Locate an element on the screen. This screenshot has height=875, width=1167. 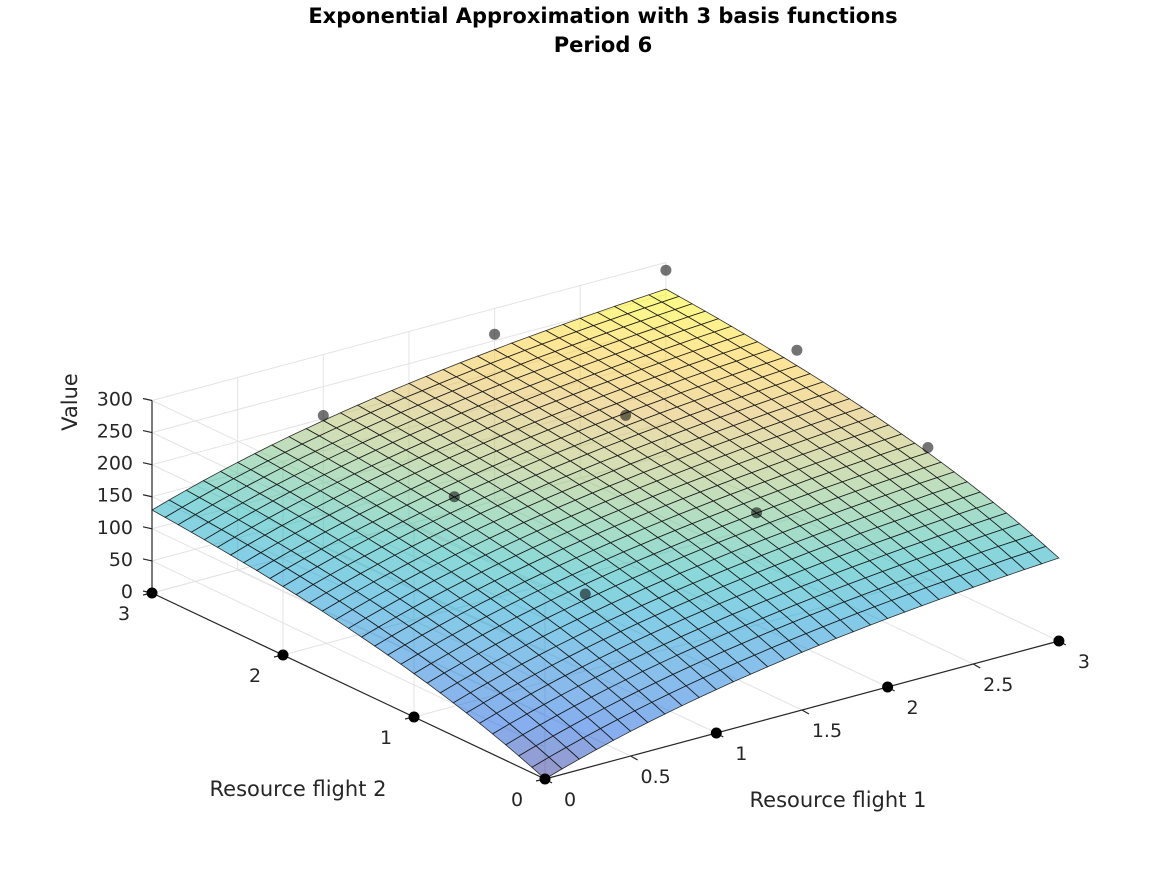
y-tick-label: 2 is located at coordinates (255, 676).